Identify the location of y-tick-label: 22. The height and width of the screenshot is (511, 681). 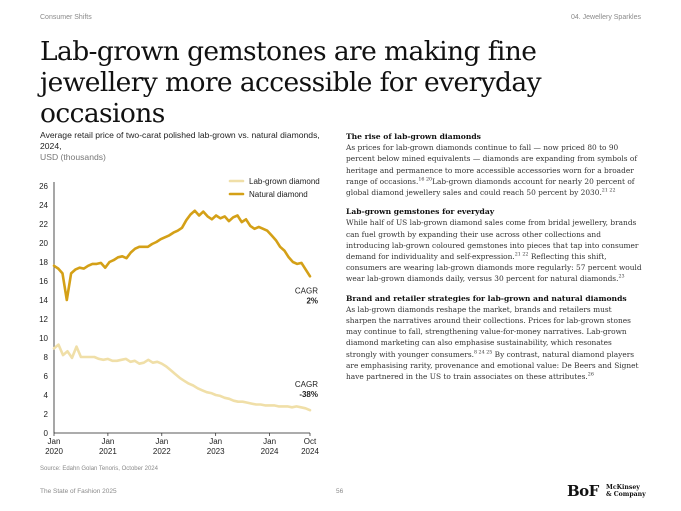
(43, 224).